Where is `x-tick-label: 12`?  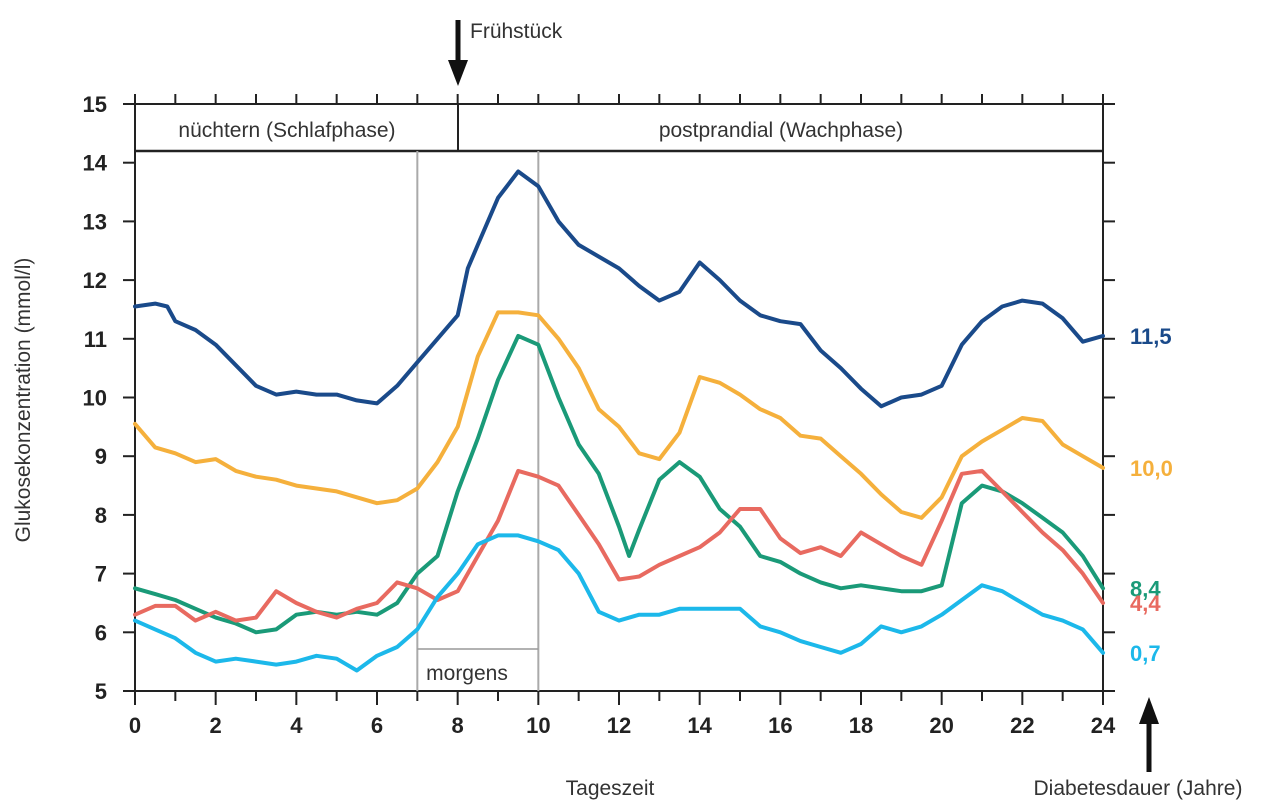
x-tick-label: 12 is located at coordinates (619, 725).